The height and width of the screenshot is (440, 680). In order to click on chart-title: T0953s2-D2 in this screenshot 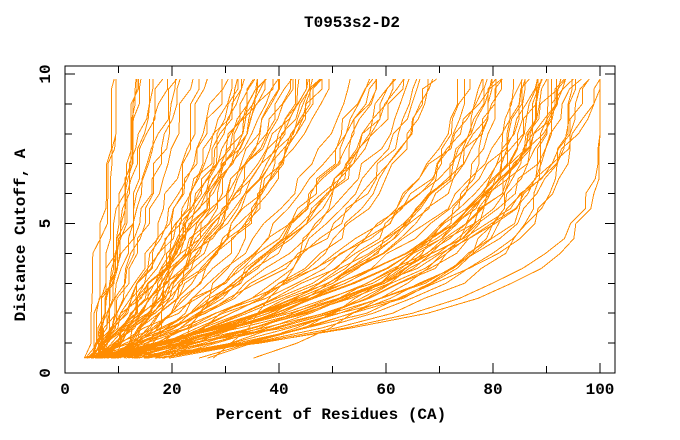, I will do `click(352, 23)`.